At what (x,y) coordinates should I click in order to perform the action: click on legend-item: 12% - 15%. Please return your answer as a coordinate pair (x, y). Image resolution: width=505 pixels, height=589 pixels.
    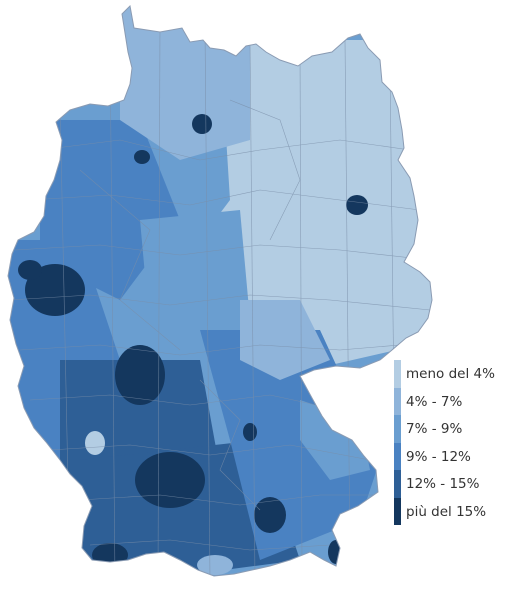
    Looking at the image, I should click on (448, 484).